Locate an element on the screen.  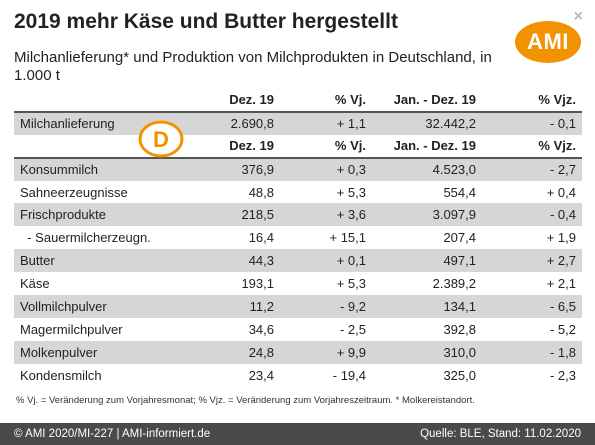
badge-letter: D is located at coordinates (161, 139).